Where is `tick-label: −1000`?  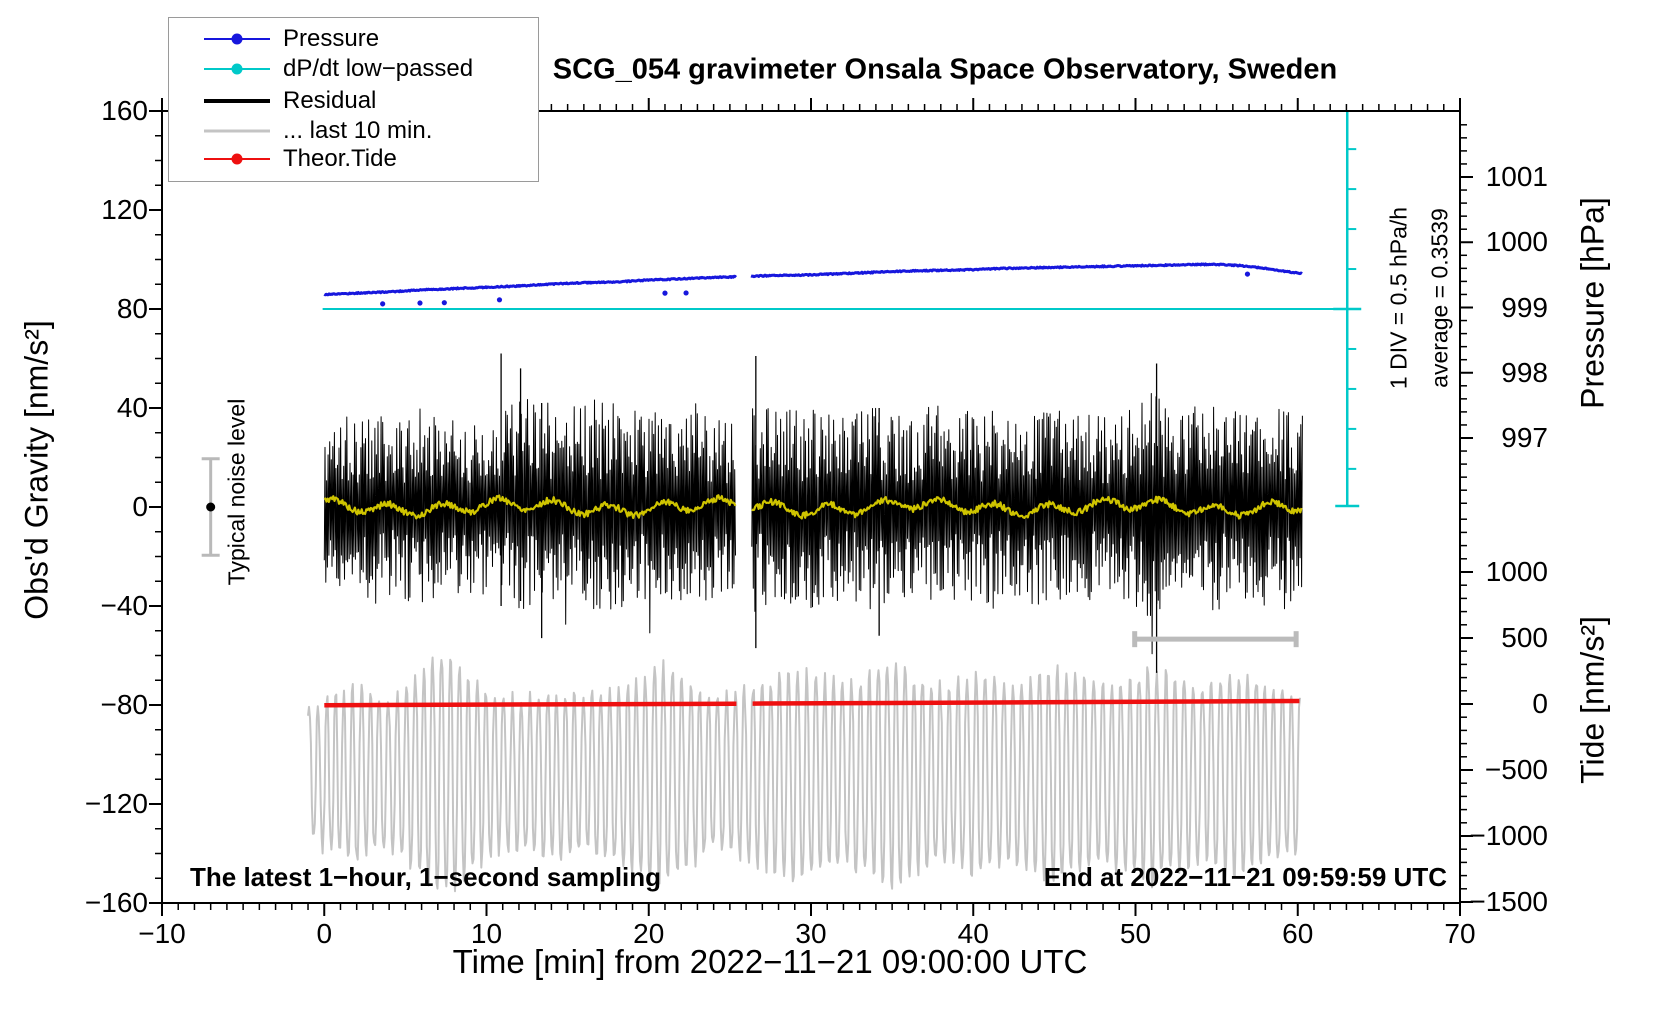
tick-label: −1000 is located at coordinates (1508, 835).